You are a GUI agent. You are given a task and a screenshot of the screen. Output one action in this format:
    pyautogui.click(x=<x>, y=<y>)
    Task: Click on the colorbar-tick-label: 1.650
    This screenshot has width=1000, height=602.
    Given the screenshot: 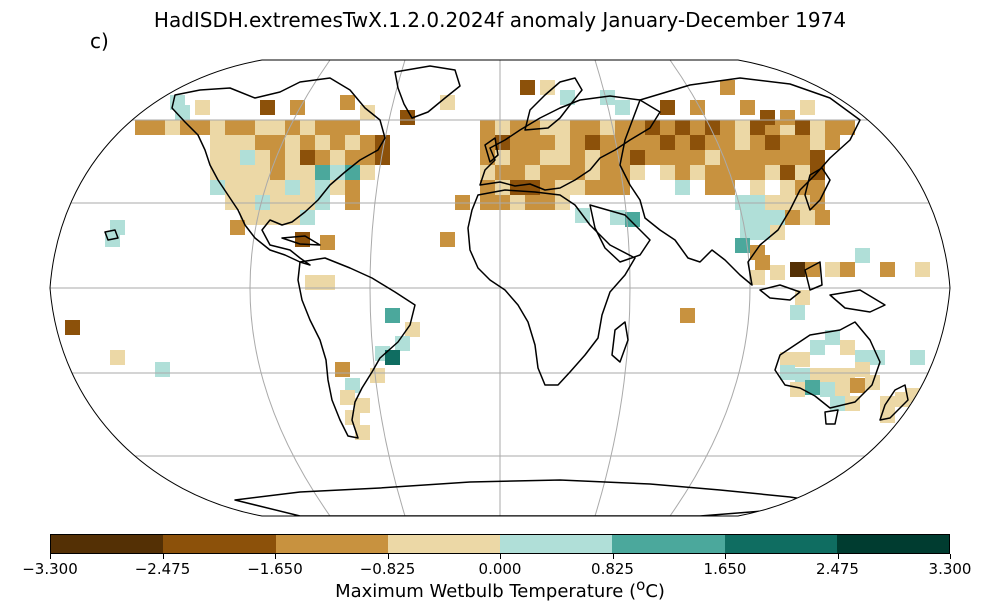 What is the action you would take?
    pyautogui.click(x=725, y=569)
    